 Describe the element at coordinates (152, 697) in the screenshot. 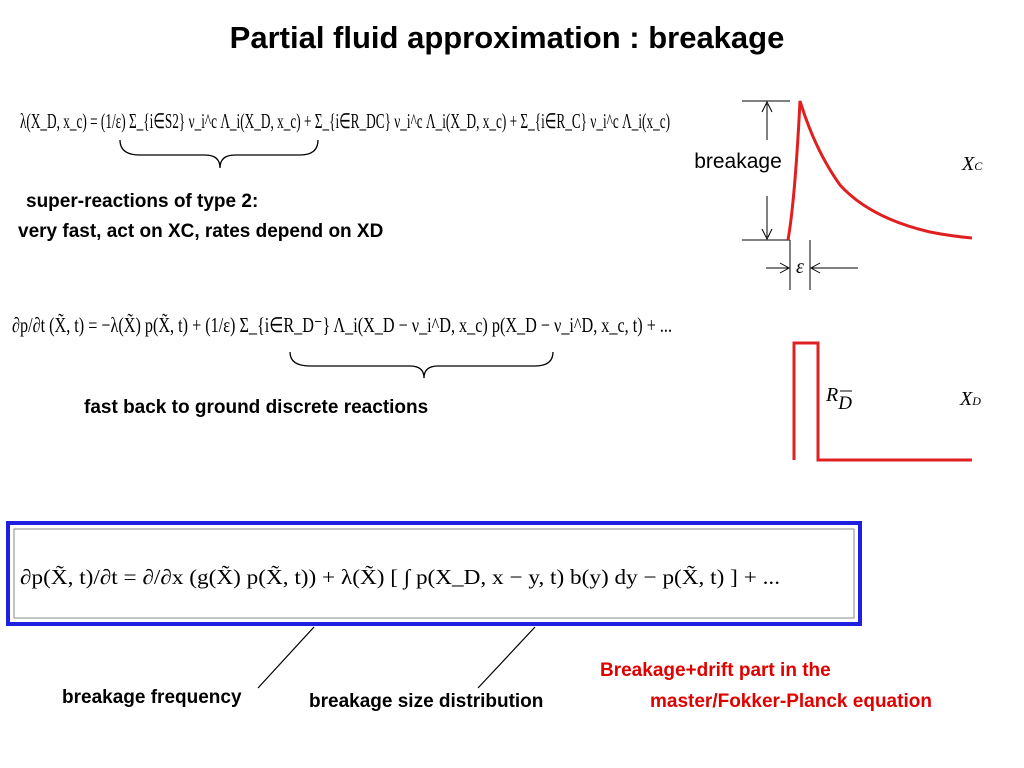

I see `annotation: breakage frequency` at that location.